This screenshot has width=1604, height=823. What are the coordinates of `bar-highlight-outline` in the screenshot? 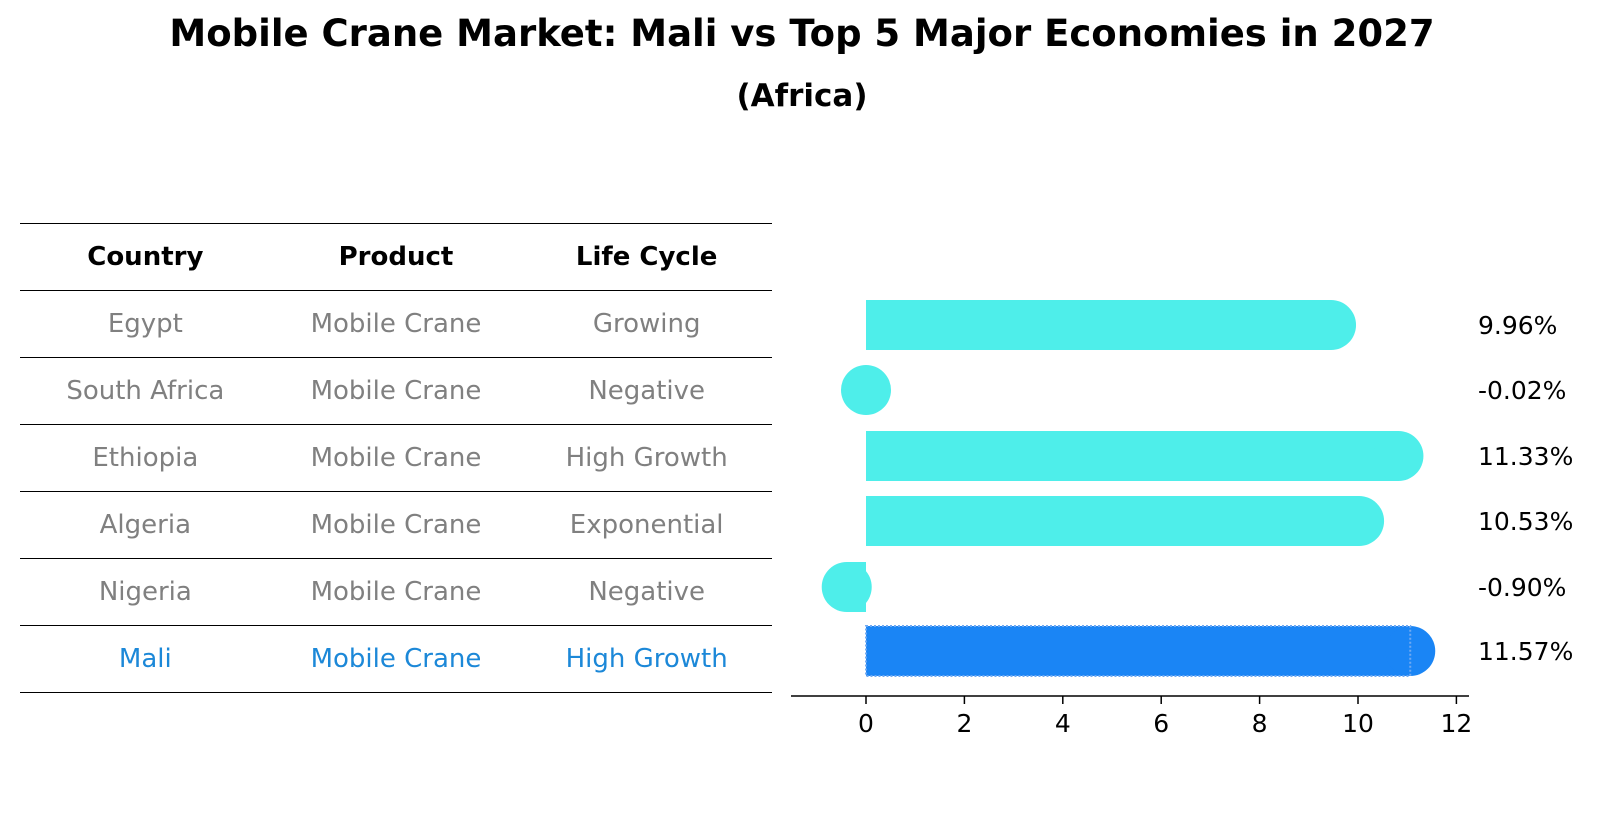 It's located at (1138, 651).